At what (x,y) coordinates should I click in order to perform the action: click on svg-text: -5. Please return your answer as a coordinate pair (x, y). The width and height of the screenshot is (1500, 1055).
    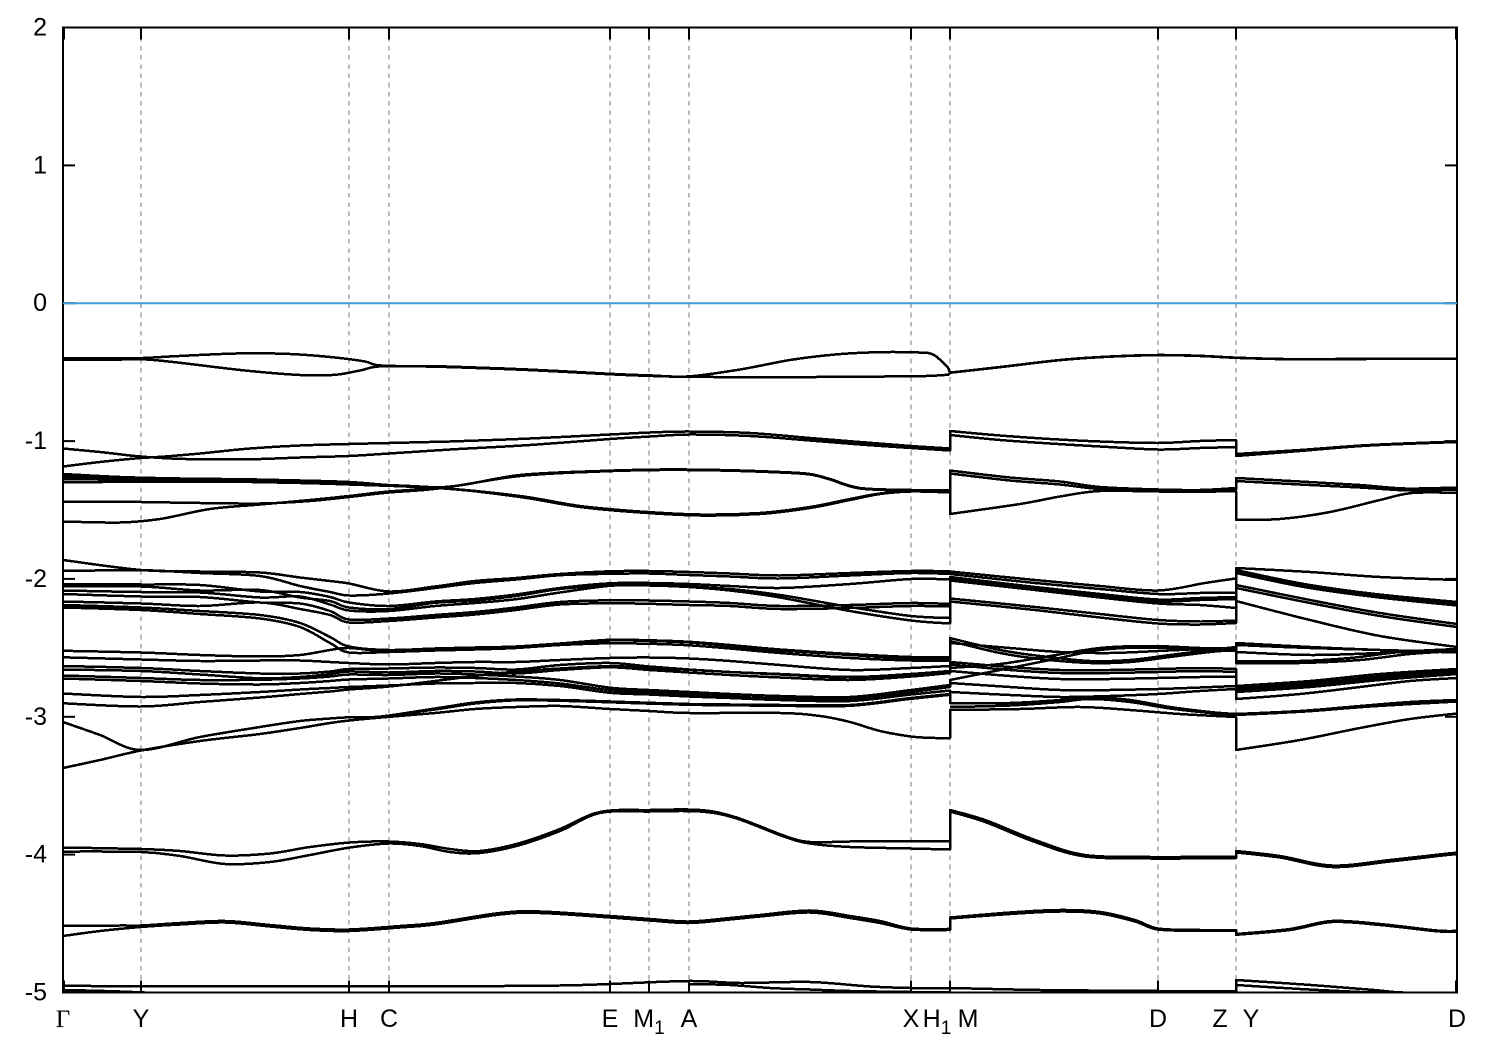
    Looking at the image, I should click on (36, 993).